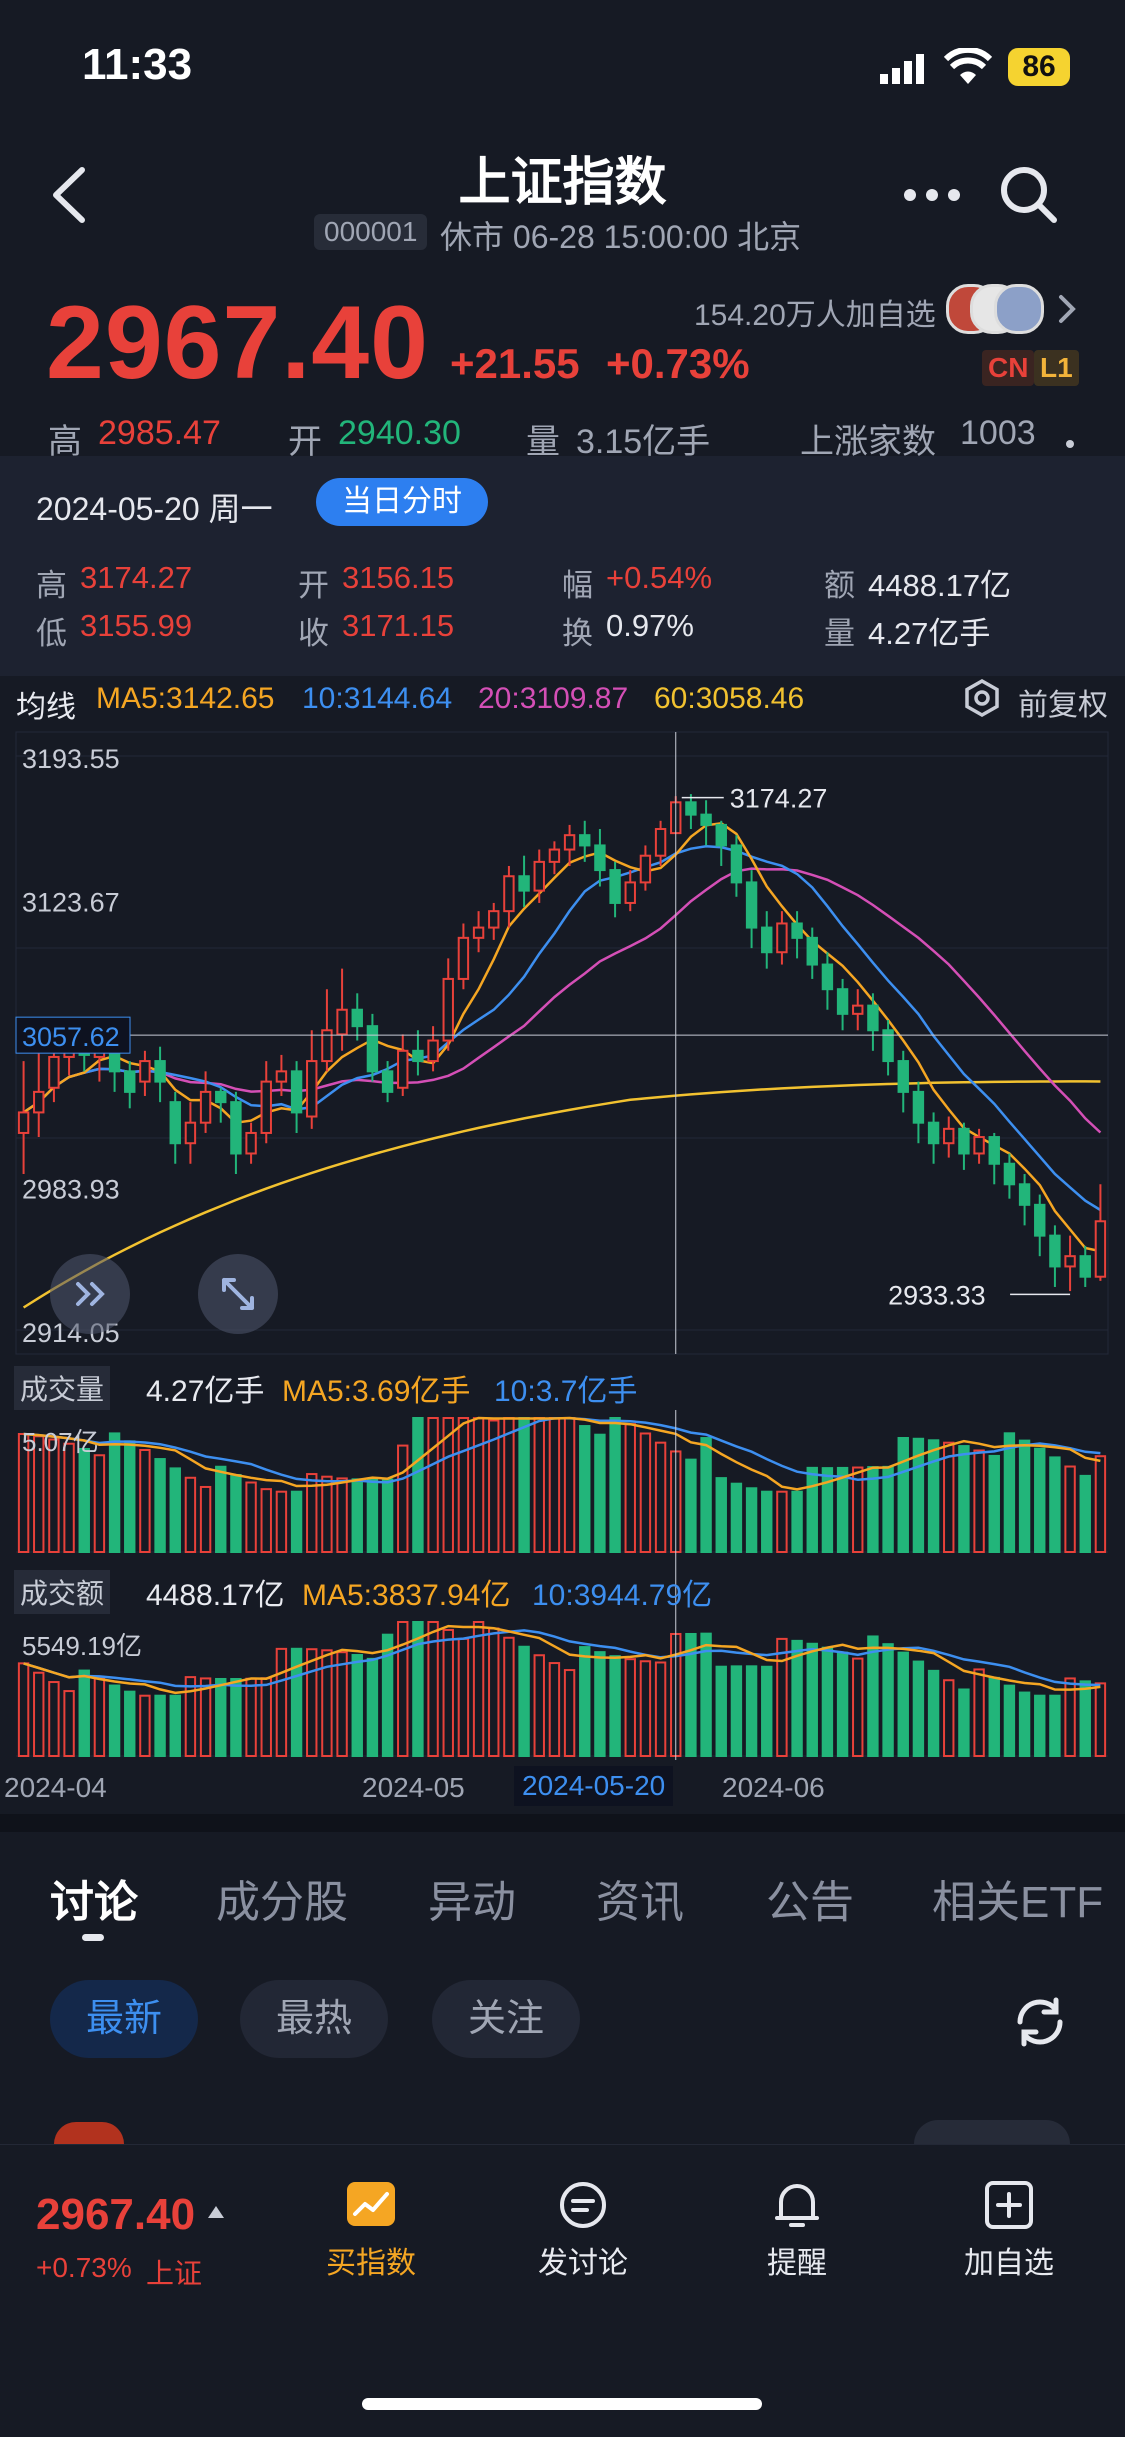  Describe the element at coordinates (506, 2019) in the screenshot. I see `filter-following: 关注` at that location.